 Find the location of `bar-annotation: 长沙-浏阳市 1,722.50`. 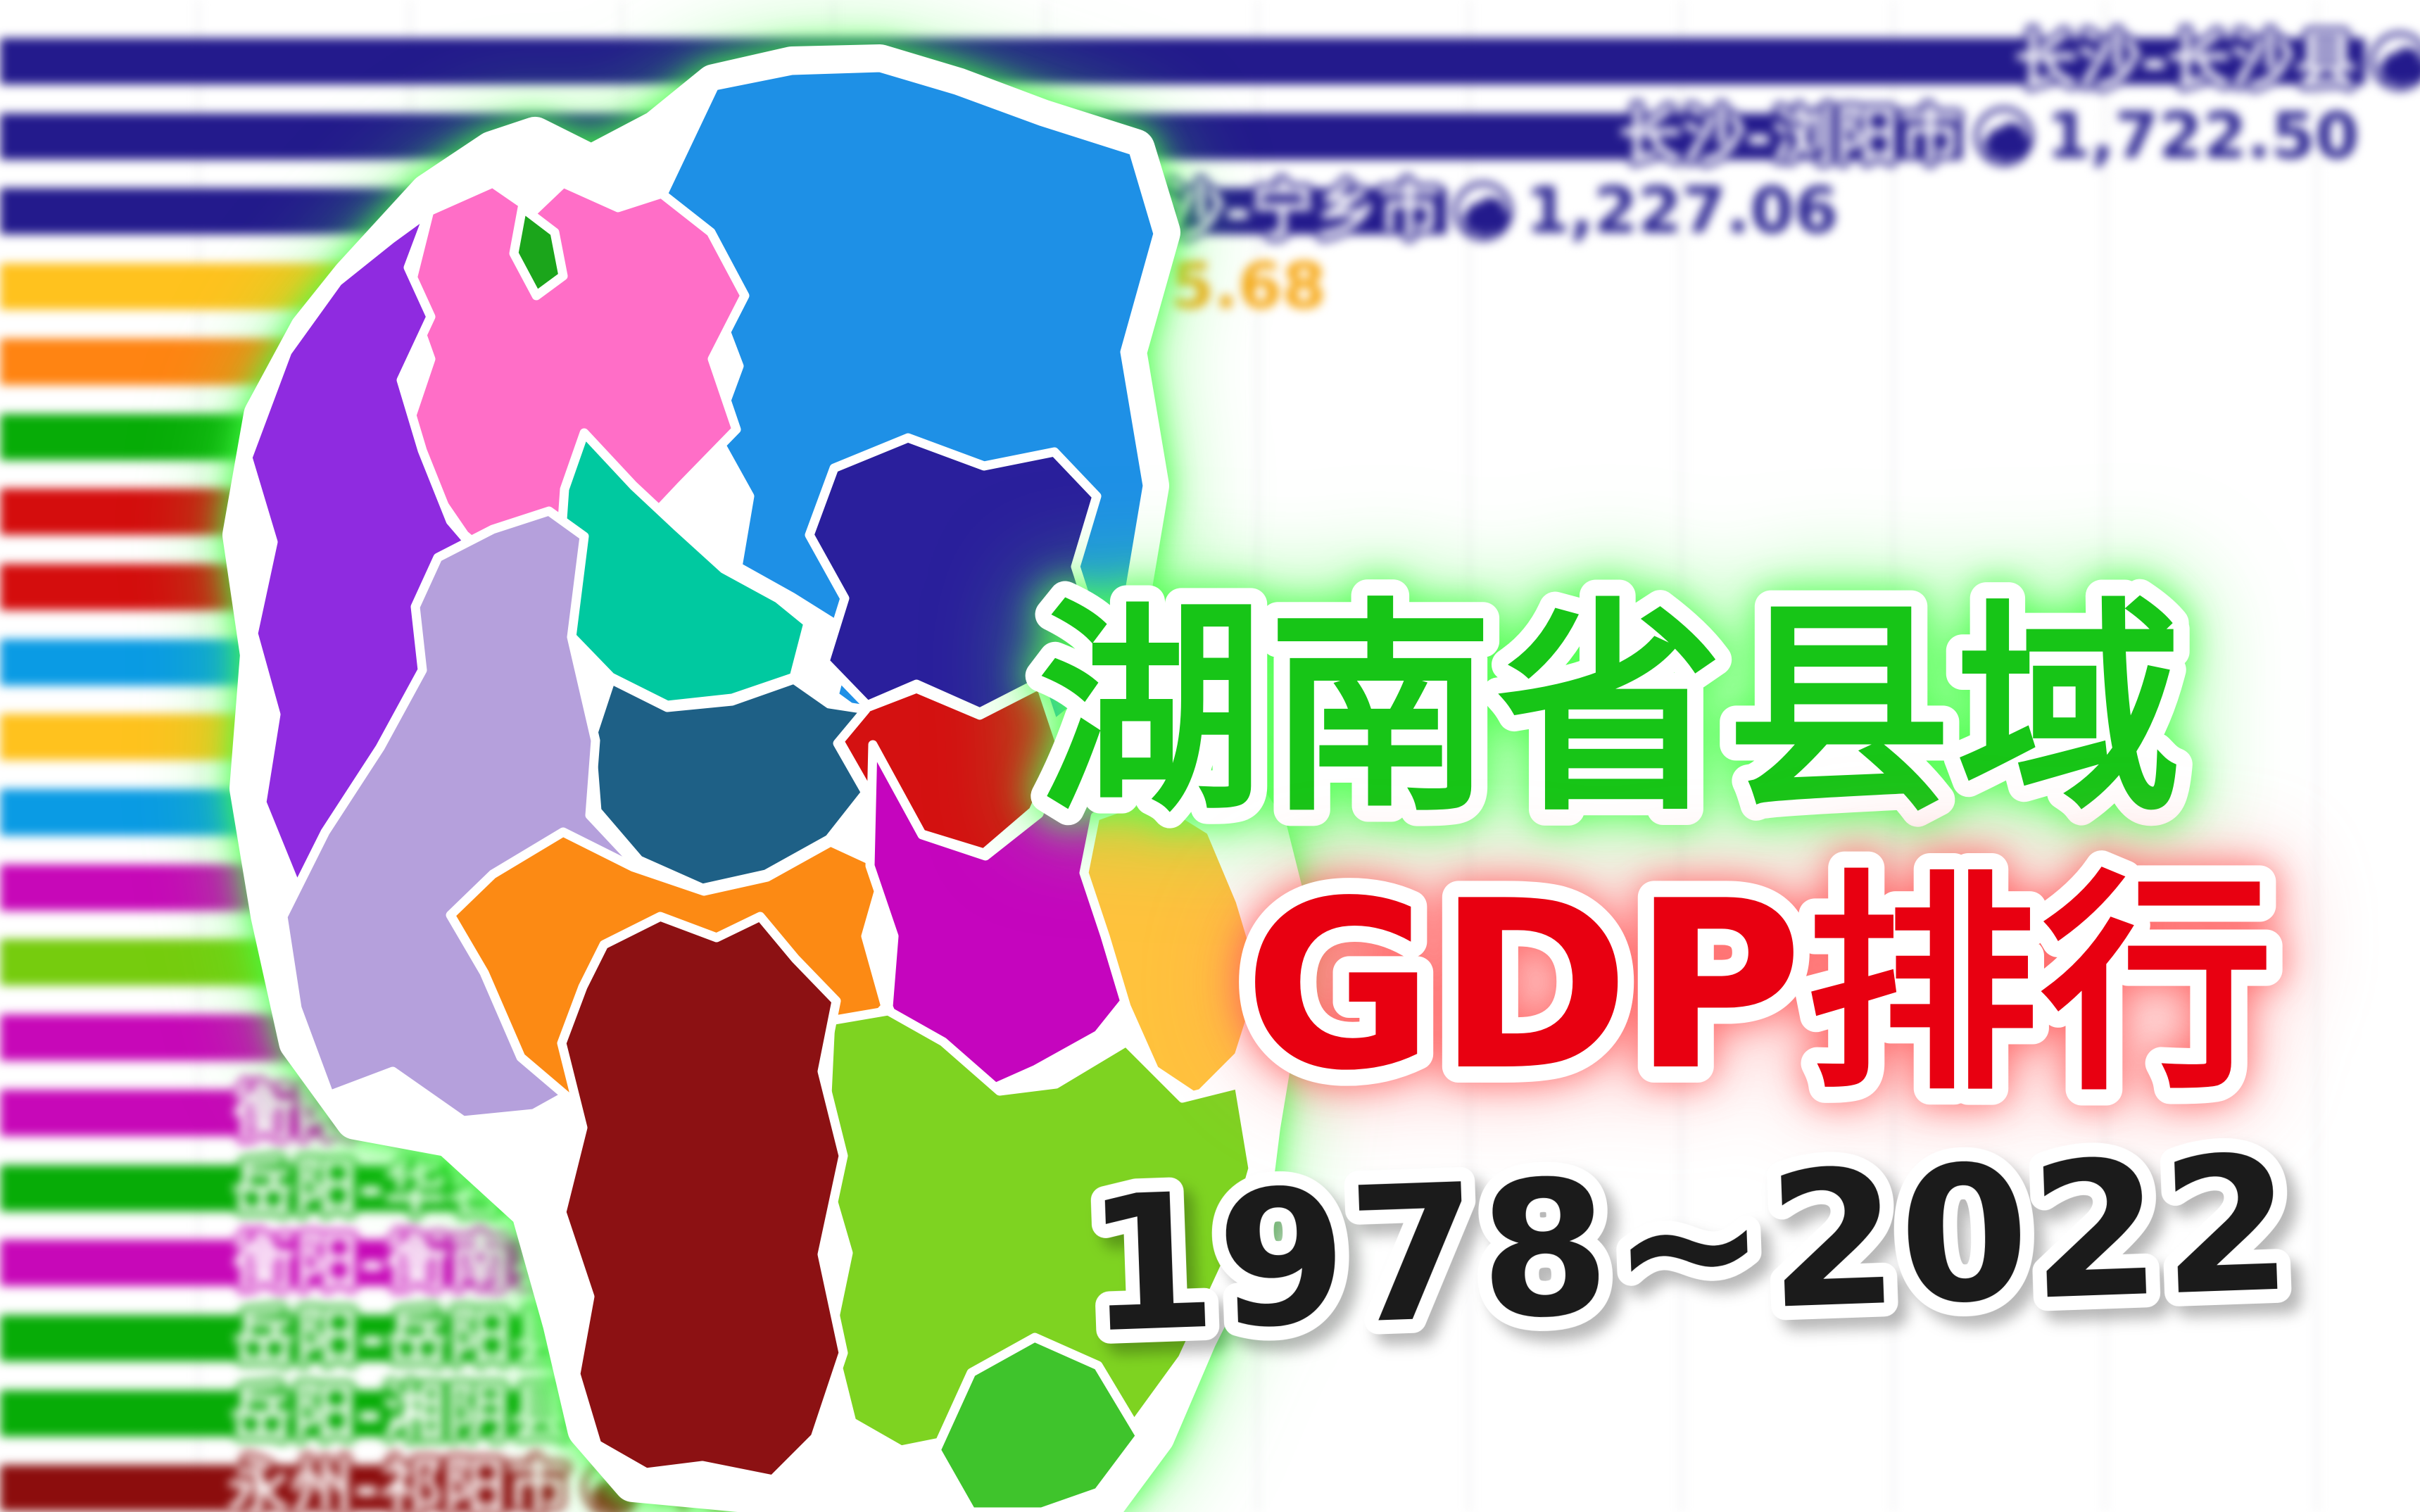

bar-annotation: 长沙-浏阳市 1,722.50 is located at coordinates (1989, 137).